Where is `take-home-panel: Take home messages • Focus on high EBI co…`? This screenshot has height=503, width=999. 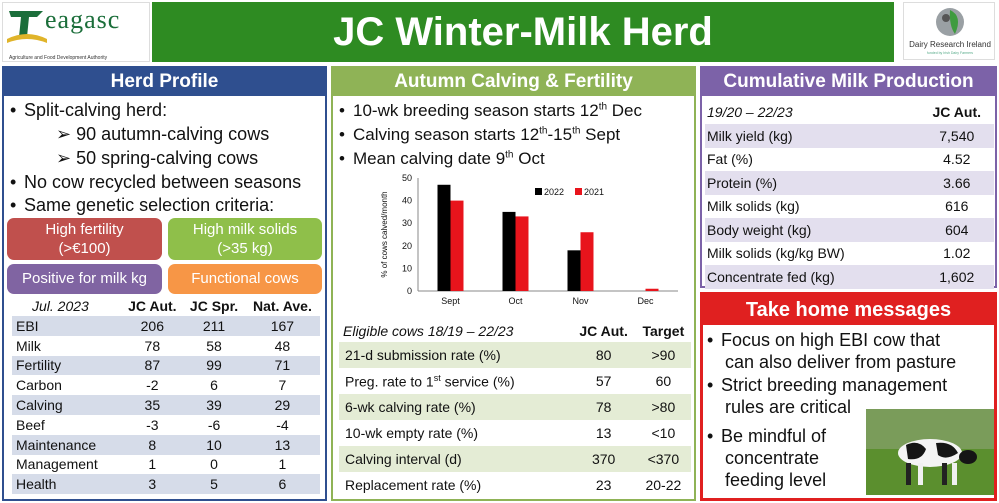
take-home-panel: Take home messages • Focus on high EBI co… is located at coordinates (848, 396).